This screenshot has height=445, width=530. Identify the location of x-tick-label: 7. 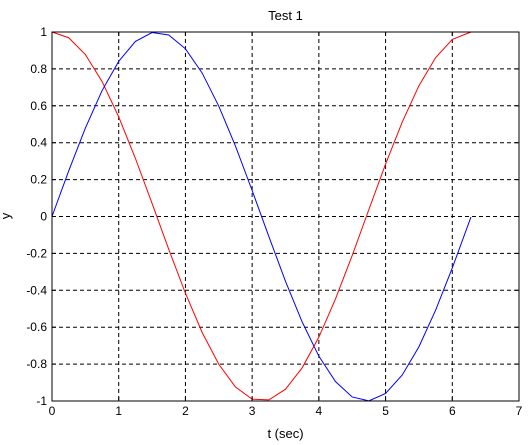
(519, 411).